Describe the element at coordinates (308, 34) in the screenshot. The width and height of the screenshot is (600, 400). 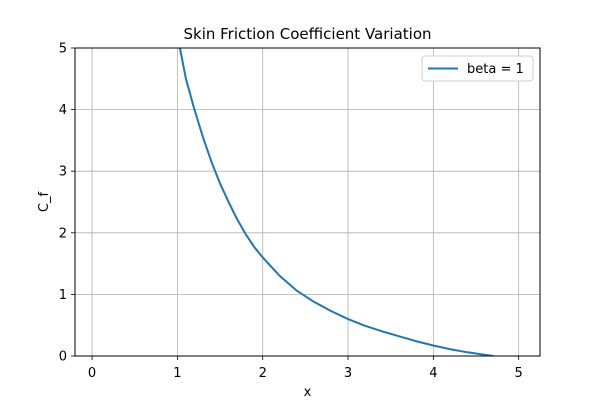
I see `chart-title: Skin Friction Coefficient Variation` at that location.